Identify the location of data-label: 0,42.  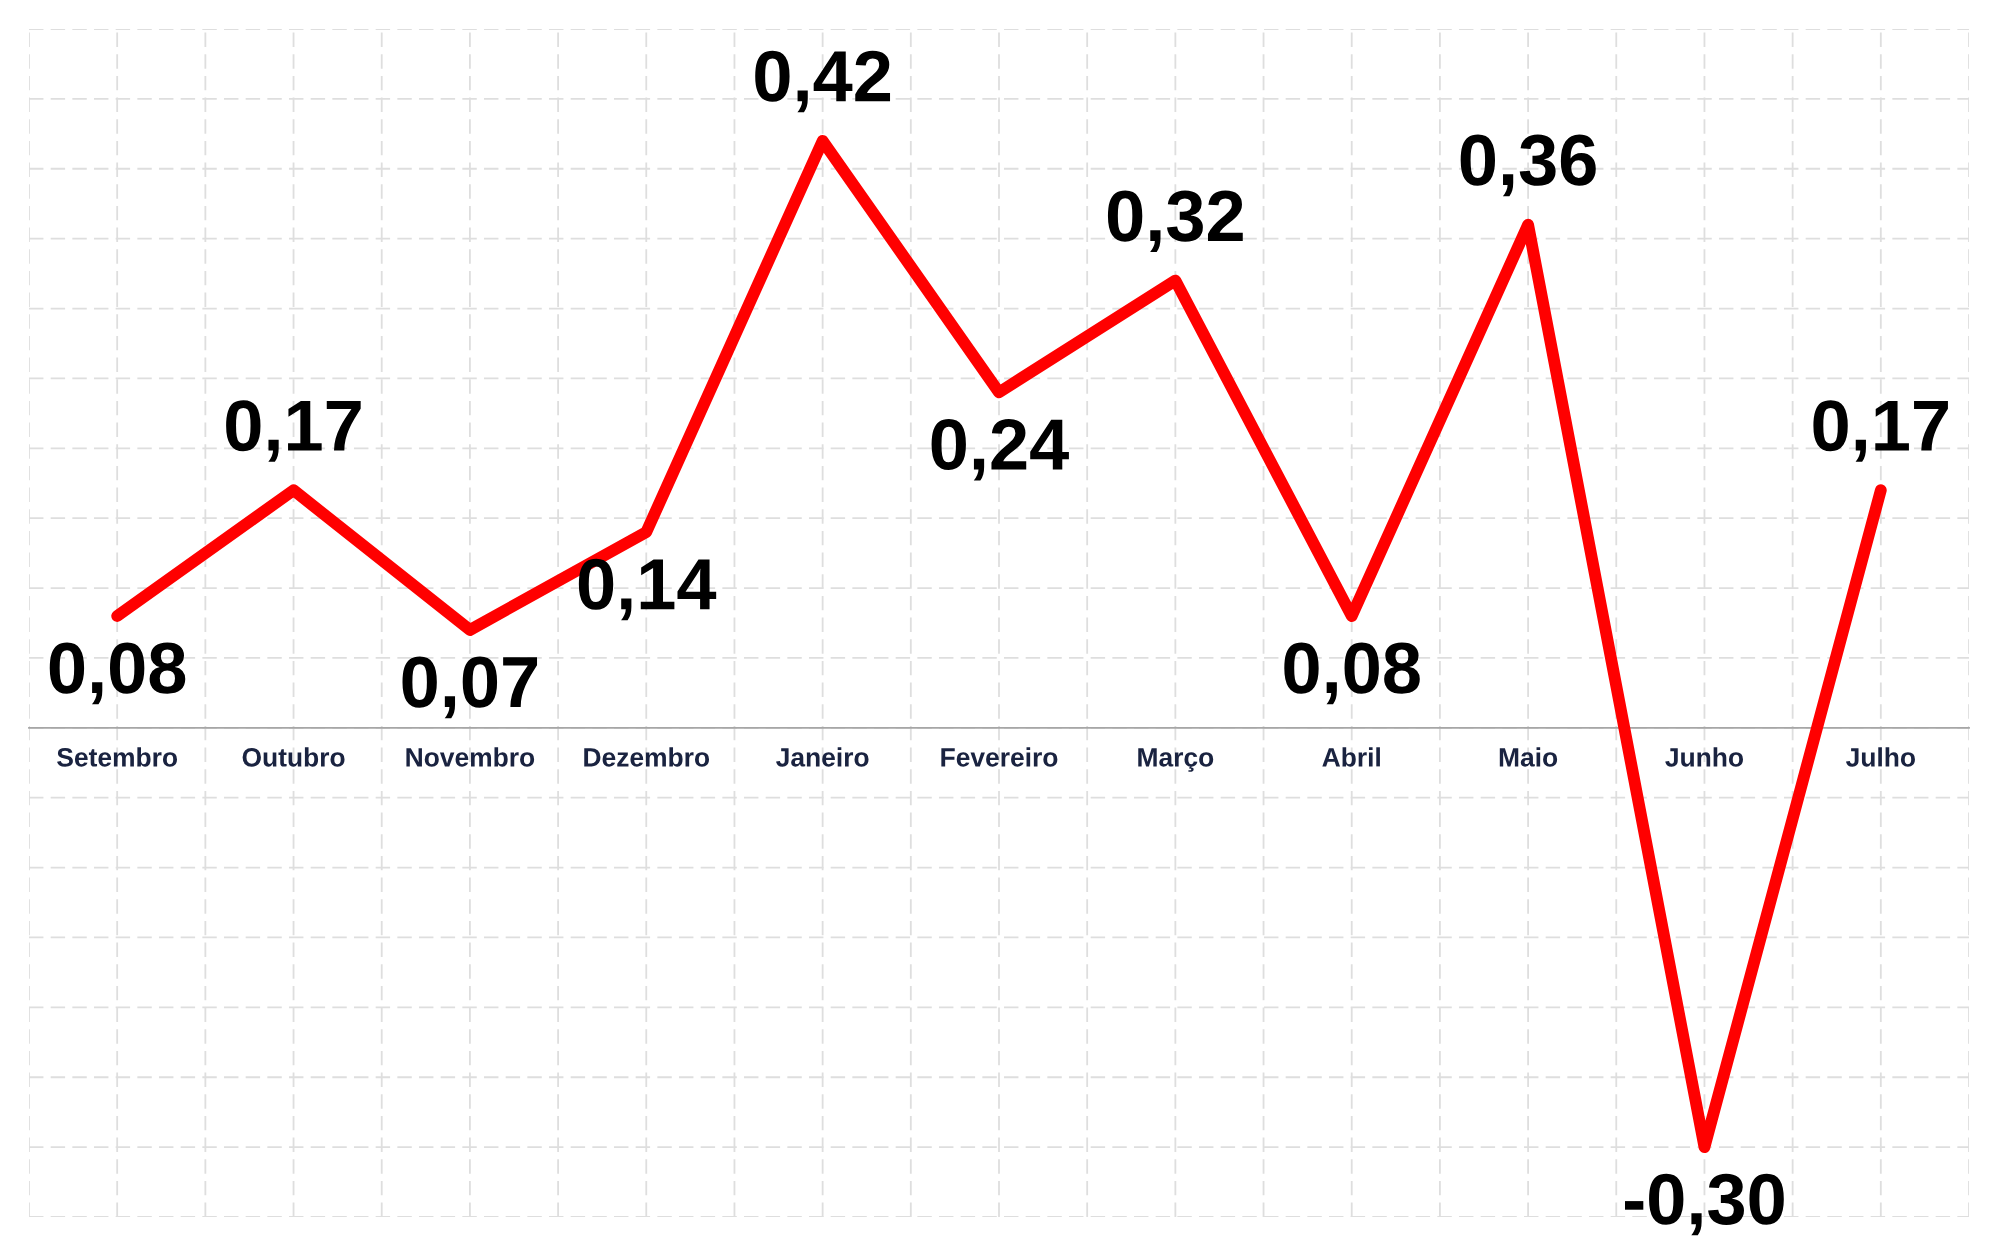
(823, 81).